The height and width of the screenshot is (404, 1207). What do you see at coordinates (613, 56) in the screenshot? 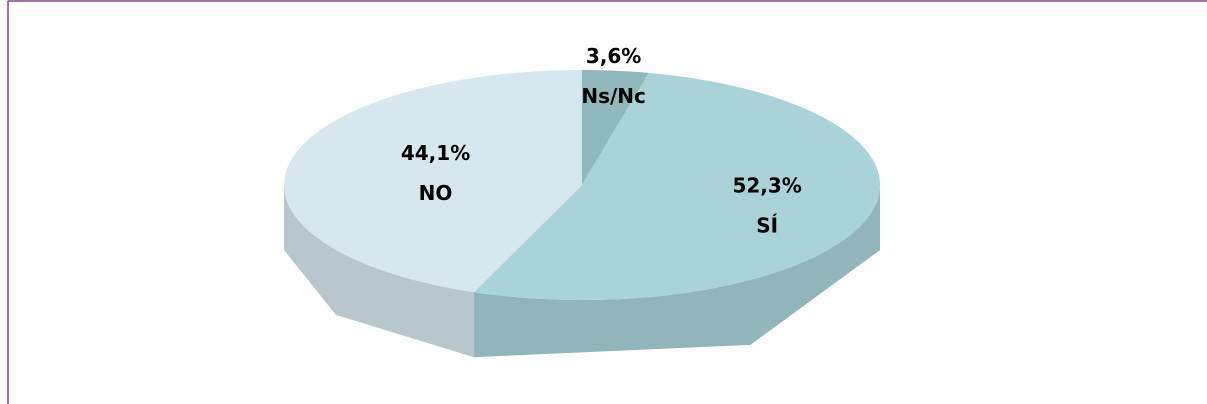
I see `data-label: 3,6%` at bounding box center [613, 56].